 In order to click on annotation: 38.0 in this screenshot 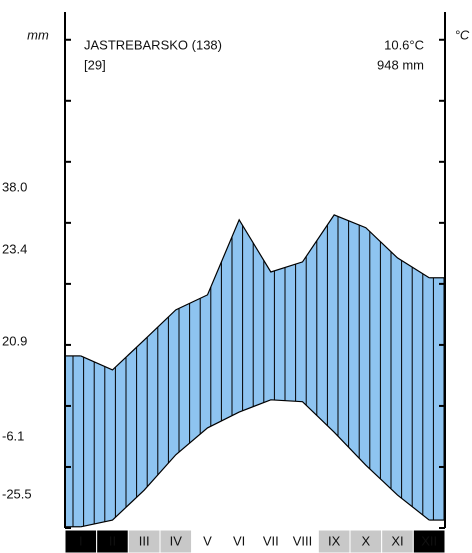, I will do `click(14, 186)`.